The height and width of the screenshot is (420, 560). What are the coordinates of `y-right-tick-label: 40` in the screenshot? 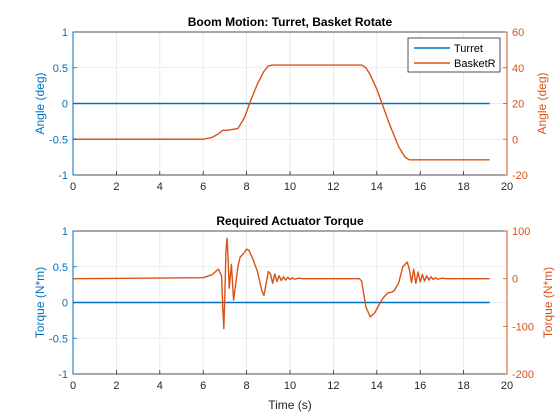 It's located at (518, 69).